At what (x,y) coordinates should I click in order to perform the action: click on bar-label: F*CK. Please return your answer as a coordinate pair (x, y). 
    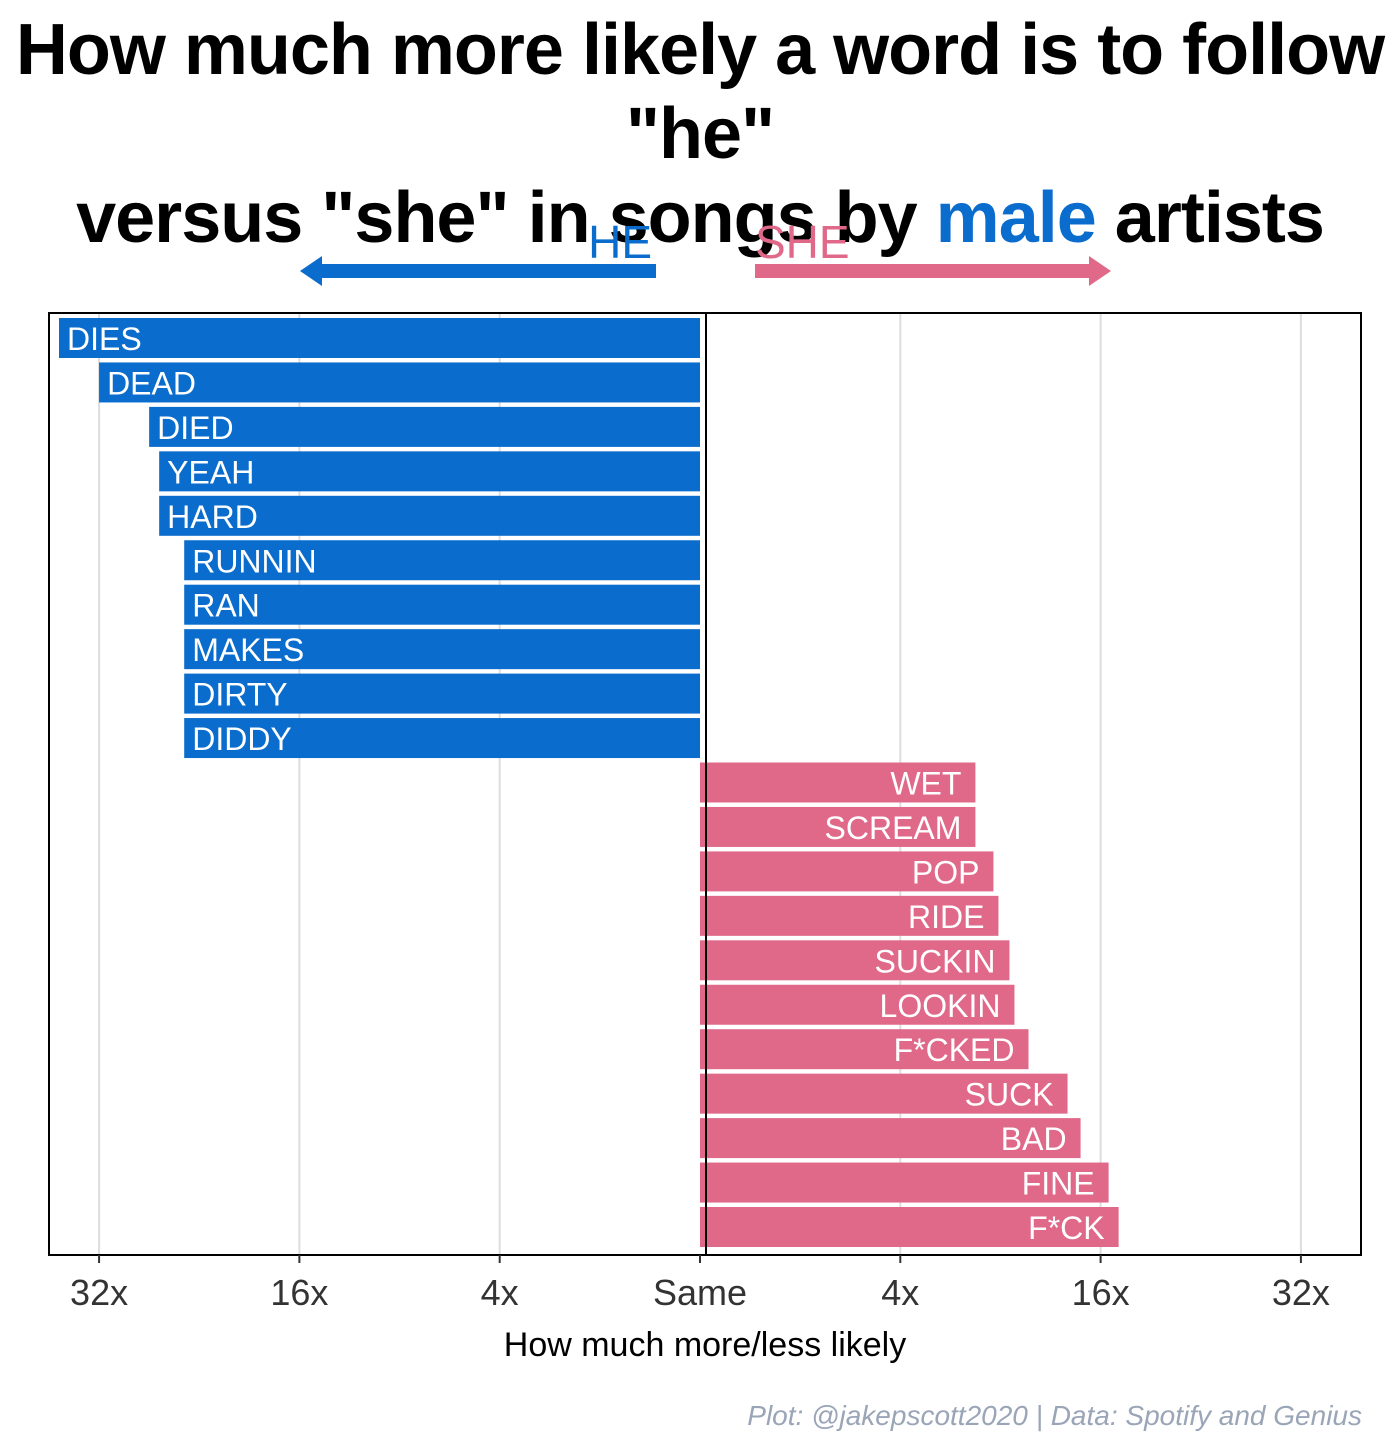
    Looking at the image, I should click on (1066, 1228).